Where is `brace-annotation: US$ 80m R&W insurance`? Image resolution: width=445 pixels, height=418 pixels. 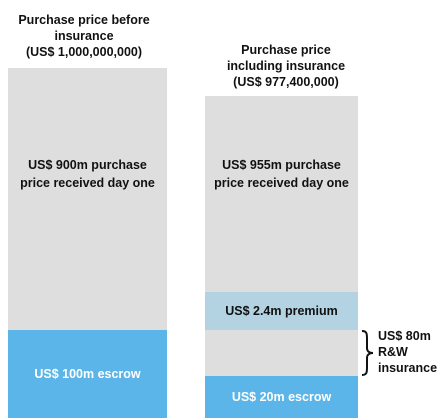 brace-annotation: US$ 80m R&W insurance is located at coordinates (407, 352).